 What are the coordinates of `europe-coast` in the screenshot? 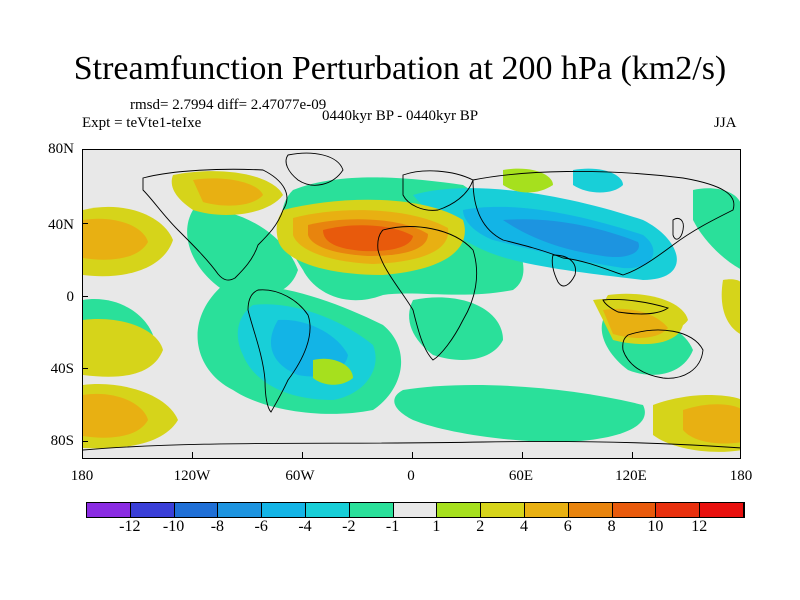 It's located at (438, 190).